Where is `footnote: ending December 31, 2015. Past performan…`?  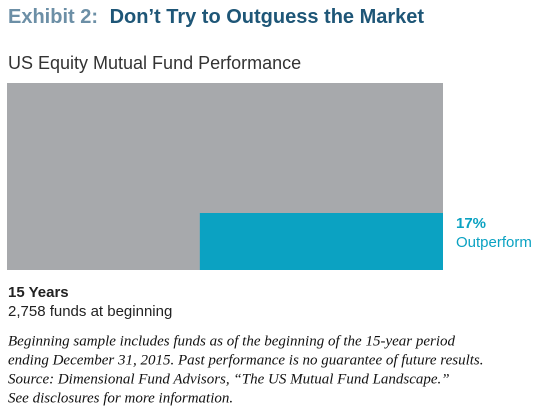
footnote: ending December 31, 2015. Past performan… is located at coordinates (246, 360).